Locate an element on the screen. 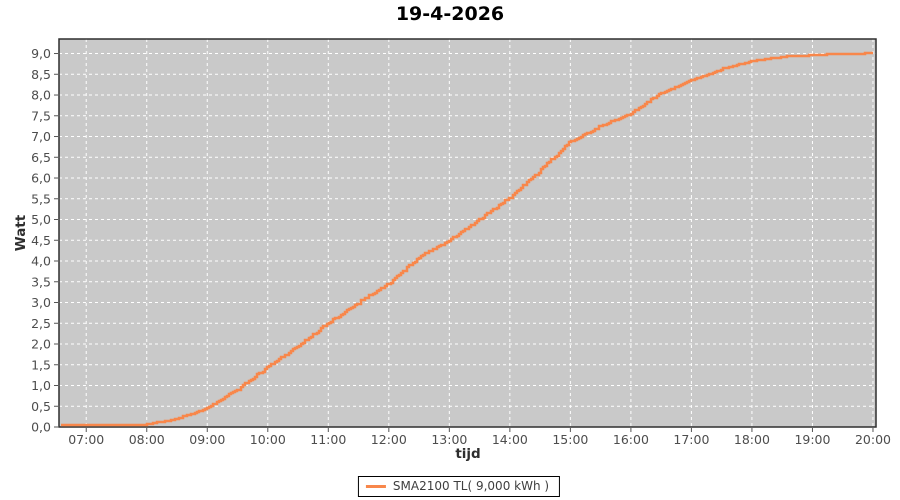  chart-title: 19-4-2026 is located at coordinates (450, 14).